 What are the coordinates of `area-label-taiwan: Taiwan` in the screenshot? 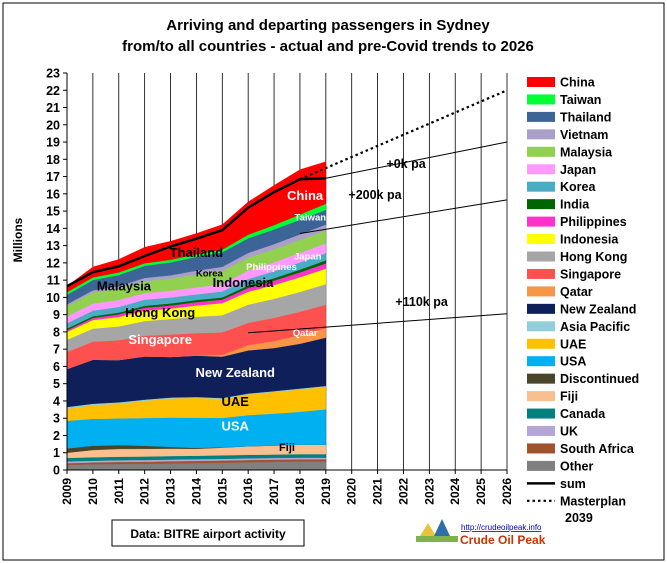 It's located at (311, 218).